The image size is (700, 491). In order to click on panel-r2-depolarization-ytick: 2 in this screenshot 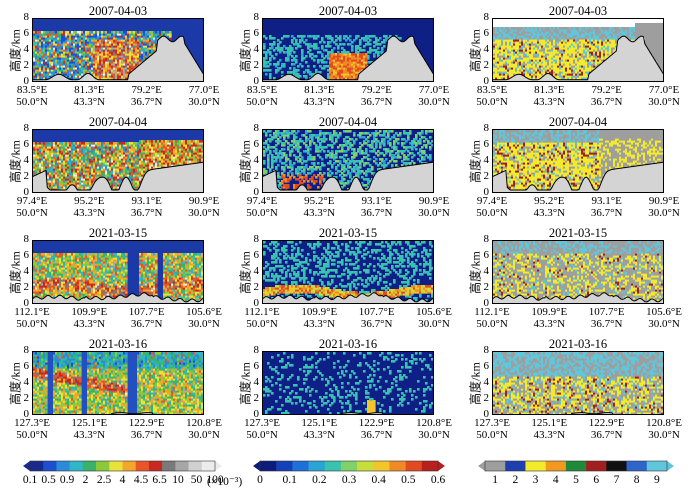, I will do `click(256, 176)`.